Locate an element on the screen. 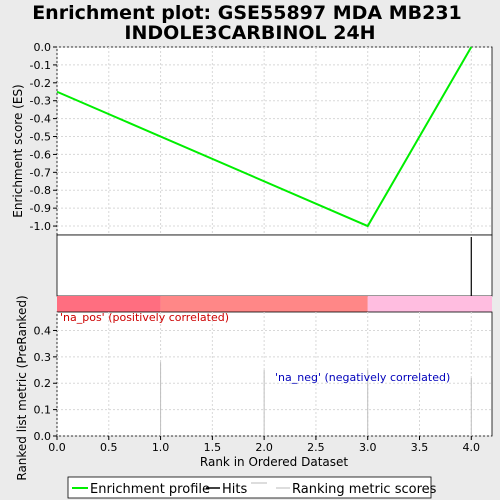 Image resolution: width=500 pixels, height=500 pixels. legend-label: Ranking metric scores is located at coordinates (364, 489).